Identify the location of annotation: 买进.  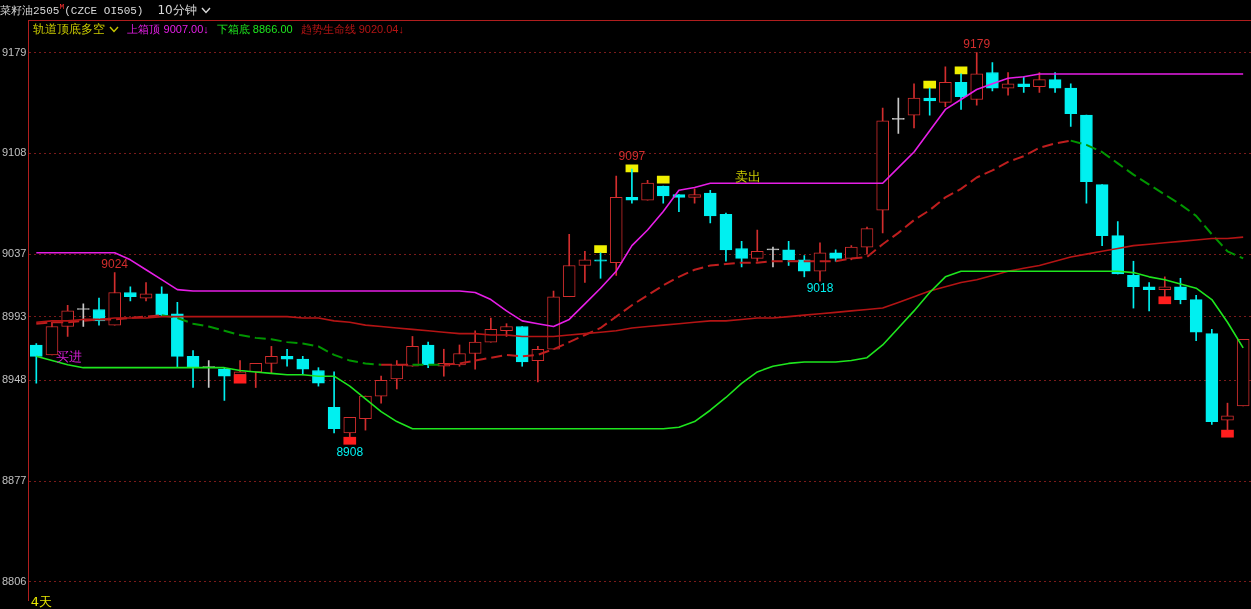
(69, 356).